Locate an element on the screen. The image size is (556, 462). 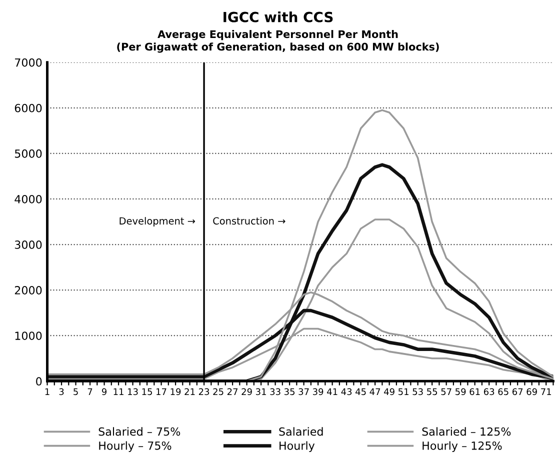
y-tick-label: 0 is located at coordinates (39, 381).